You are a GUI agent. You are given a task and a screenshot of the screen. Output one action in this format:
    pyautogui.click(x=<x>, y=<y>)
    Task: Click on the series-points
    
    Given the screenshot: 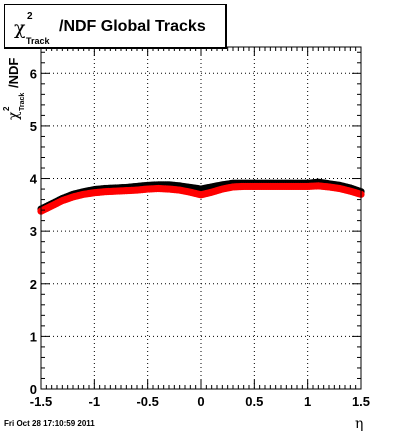 What is the action you would take?
    pyautogui.click(x=201, y=198)
    